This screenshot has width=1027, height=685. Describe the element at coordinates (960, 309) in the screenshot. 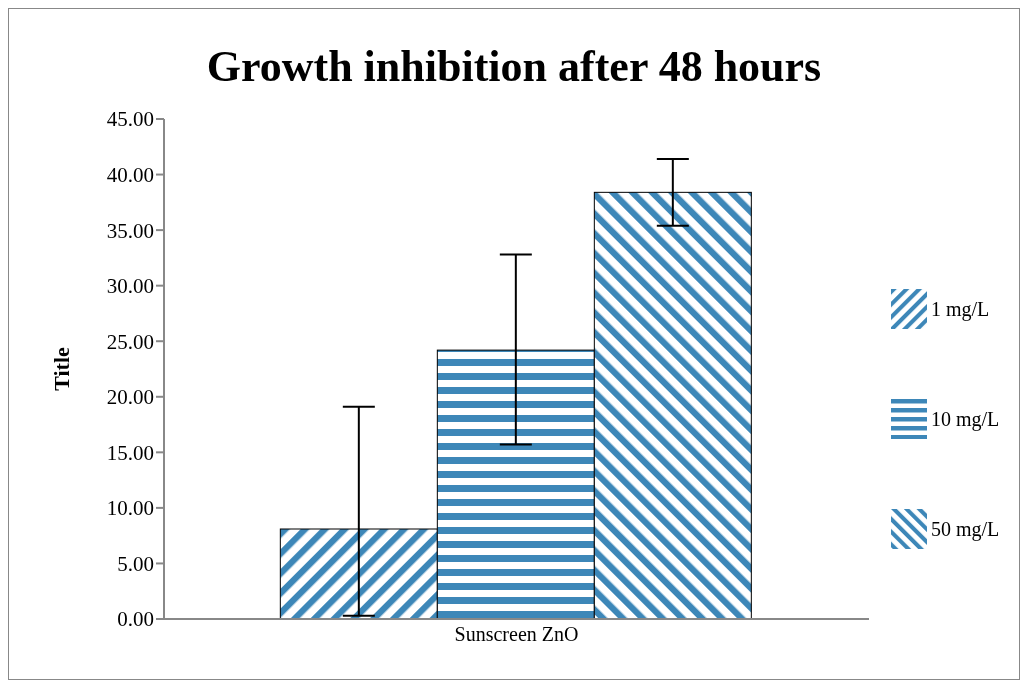

I see `legend-label: 1 mg/L` at that location.